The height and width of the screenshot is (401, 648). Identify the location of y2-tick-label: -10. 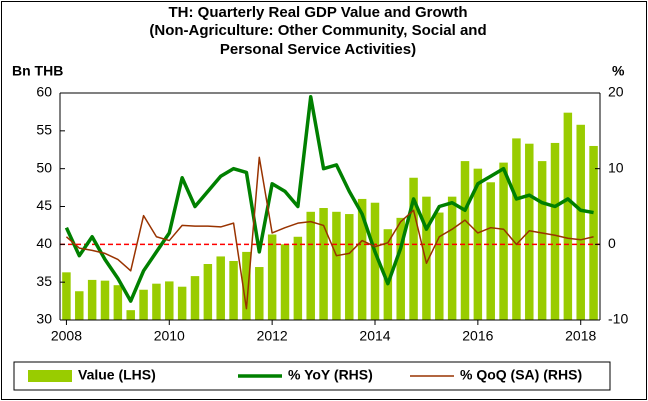
(618, 319).